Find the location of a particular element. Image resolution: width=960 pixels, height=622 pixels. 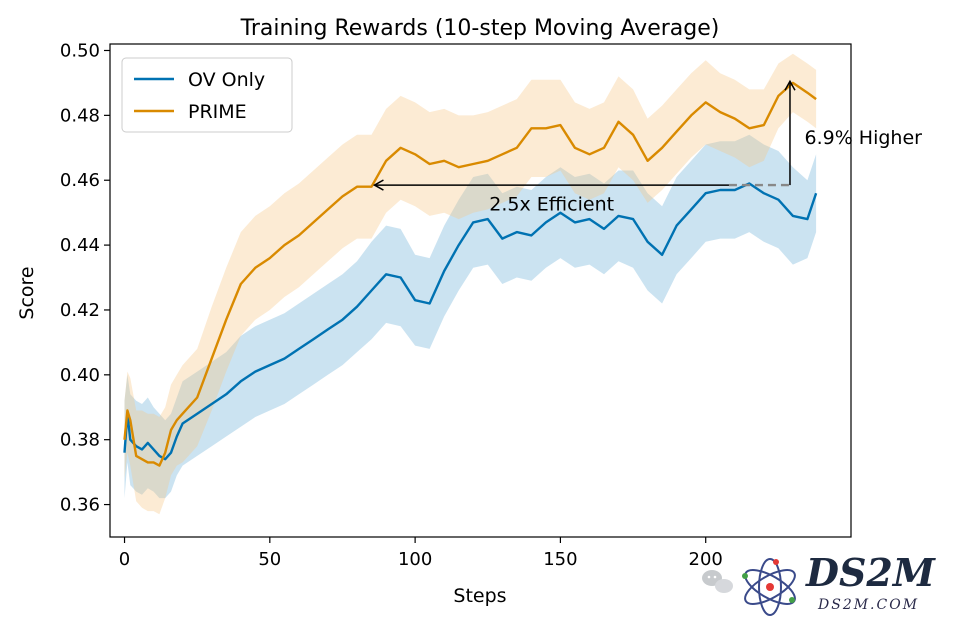

legend: OV Only PRIME is located at coordinates (207, 95).